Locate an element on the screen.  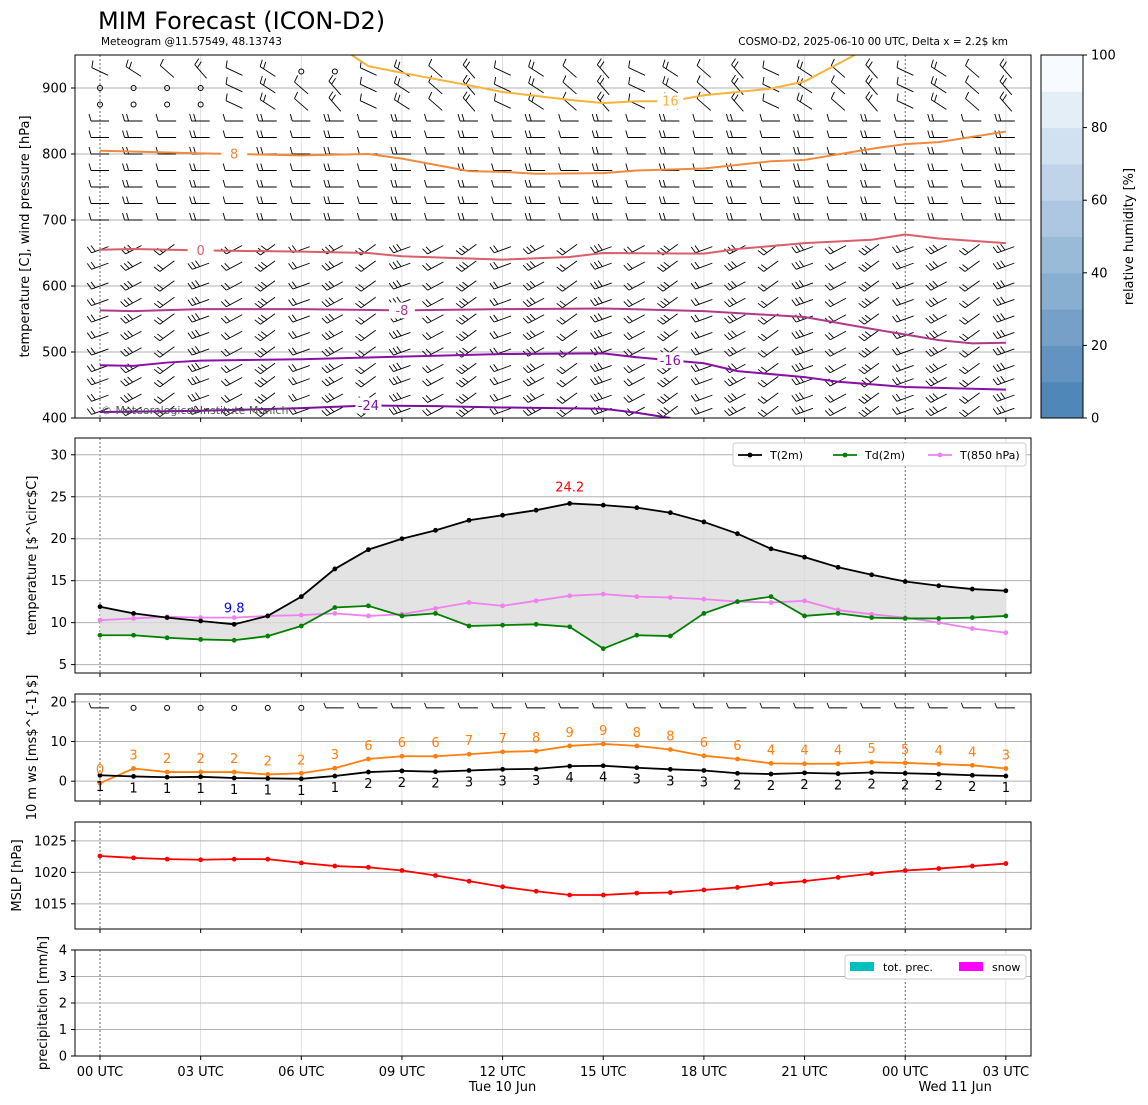
x-tick-label: 21 UTC is located at coordinates (804, 1072).